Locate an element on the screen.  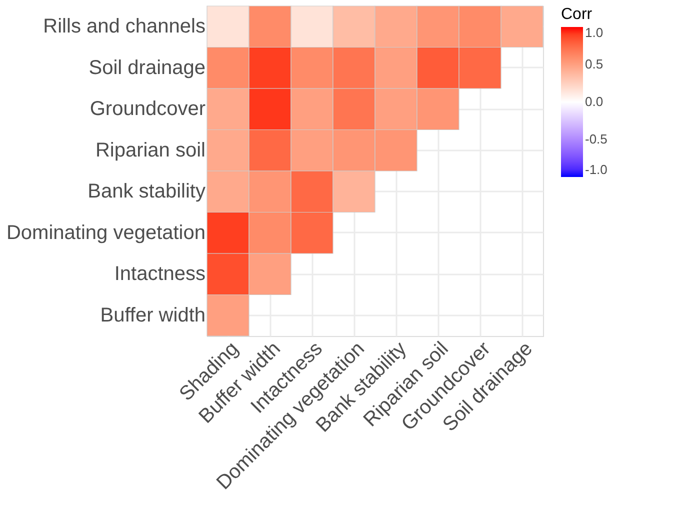
y-tick-label: Groundcover is located at coordinates (148, 109).